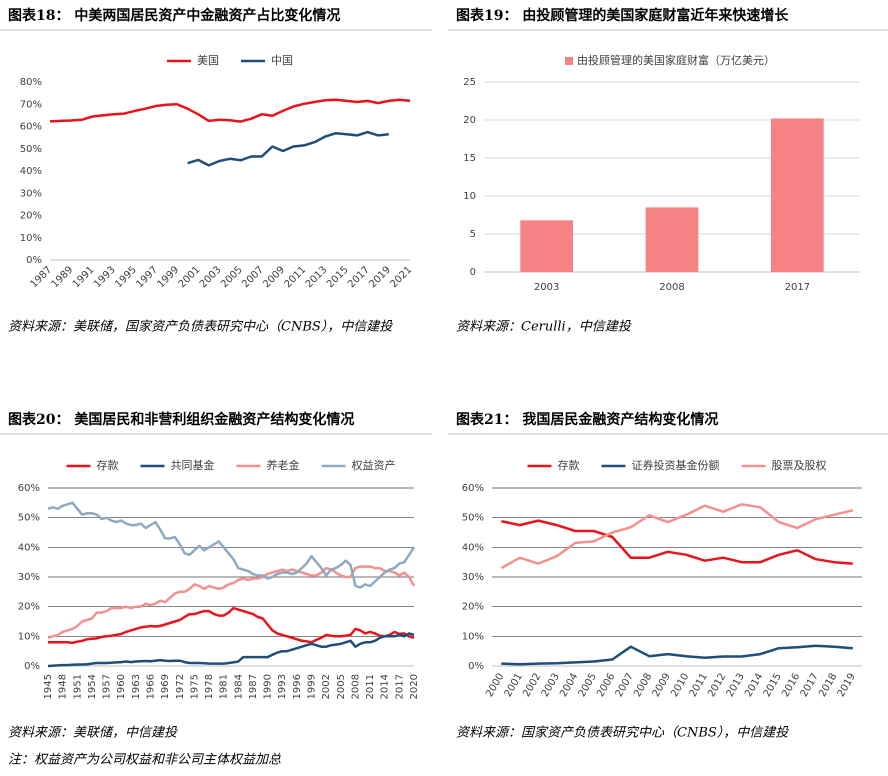 Image resolution: width=888 pixels, height=776 pixels. What do you see at coordinates (181, 419) in the screenshot?
I see `chart-title: 图表20： 美国居民和非营利组织金融资产结构变化情况` at bounding box center [181, 419].